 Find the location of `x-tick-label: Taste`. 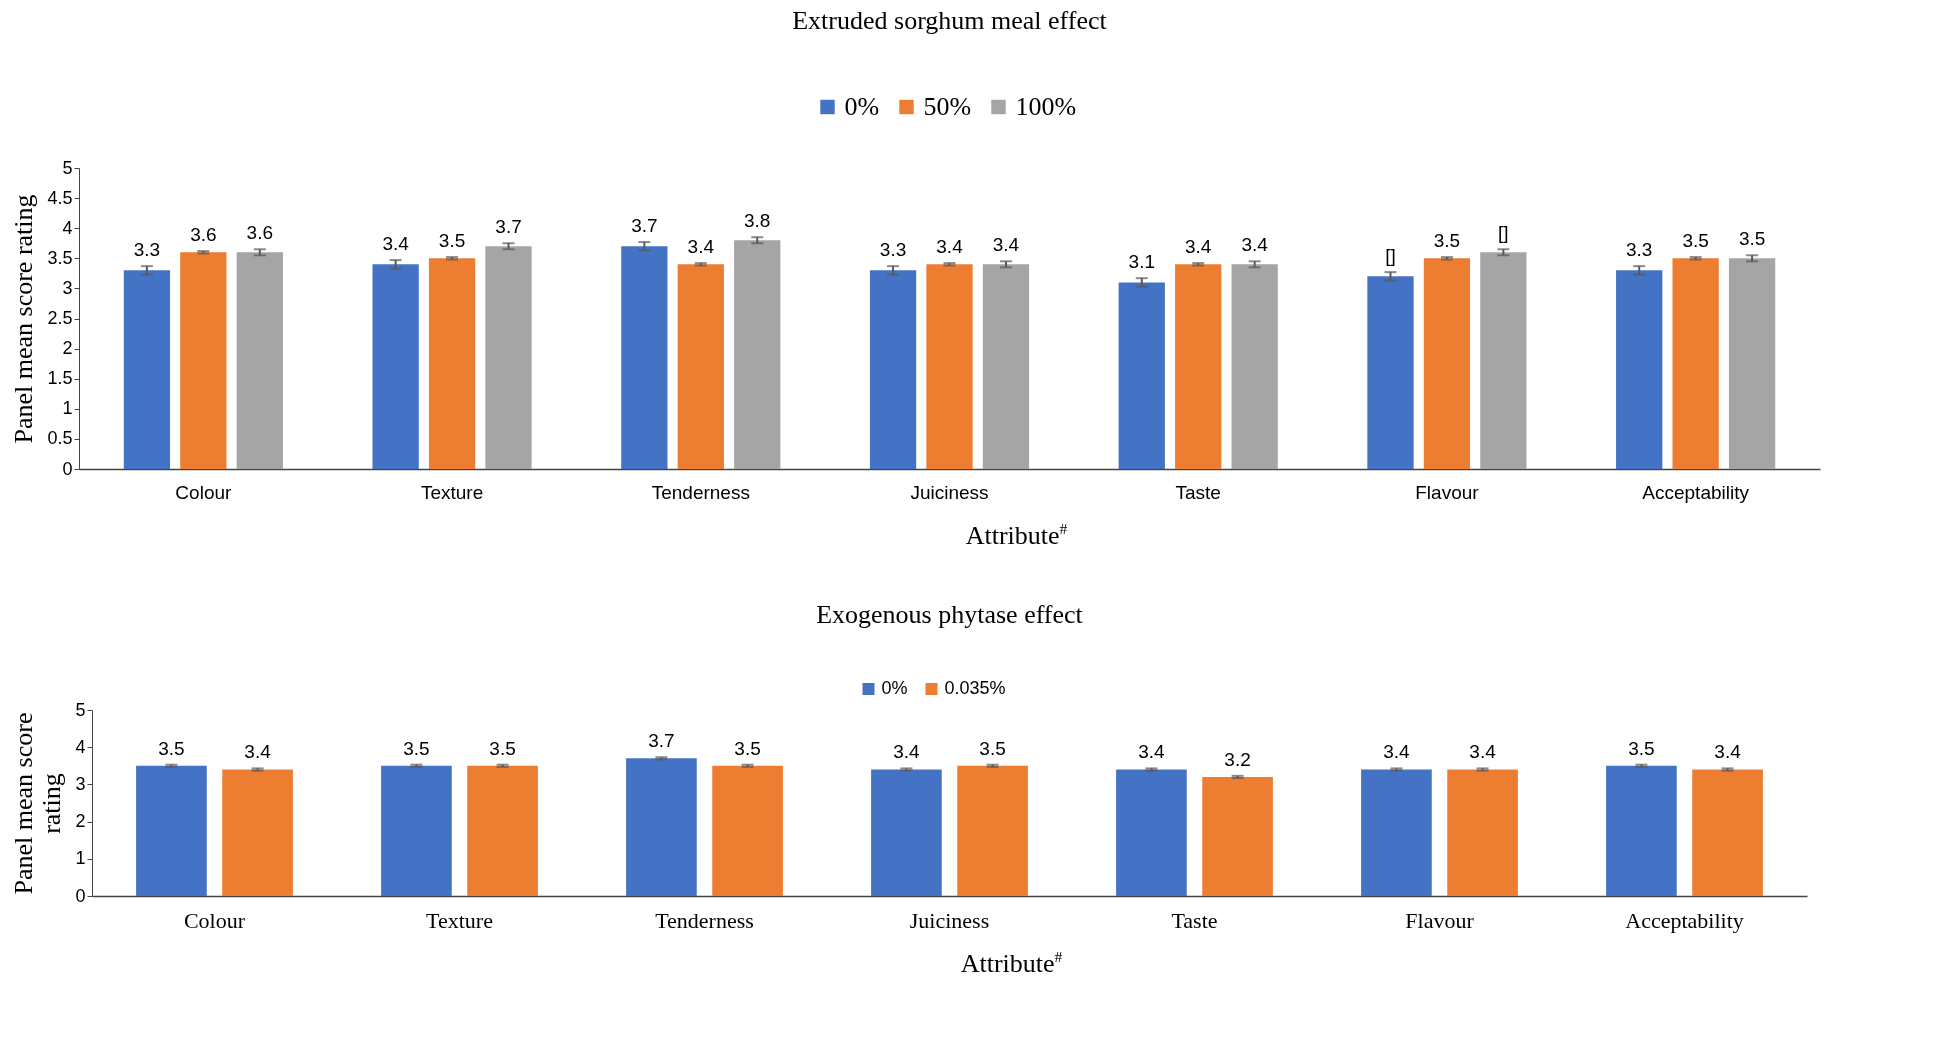

x-tick-label: Taste is located at coordinates (1198, 492).